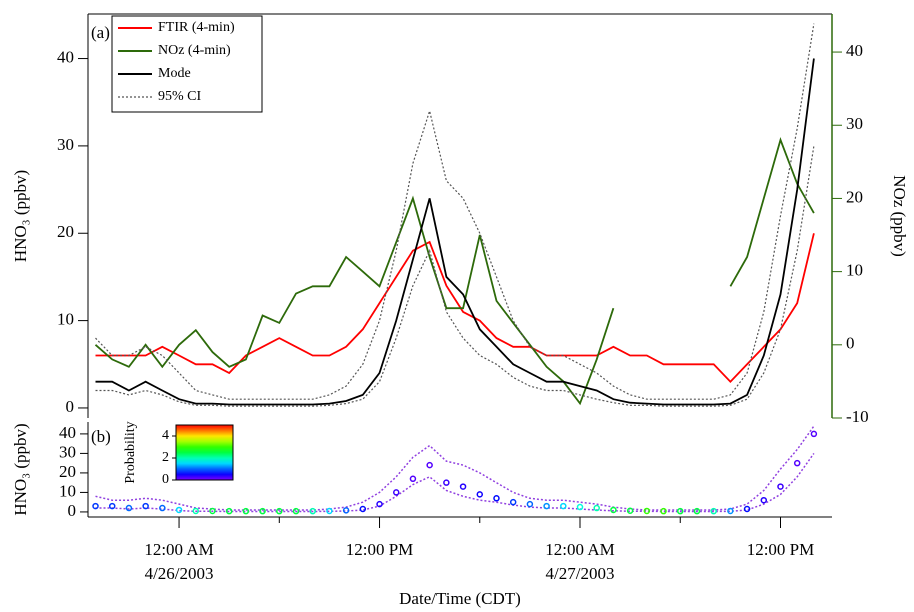 This screenshot has width=914, height=612. I want to click on colorbar-tick-label: 0, so click(165, 479).